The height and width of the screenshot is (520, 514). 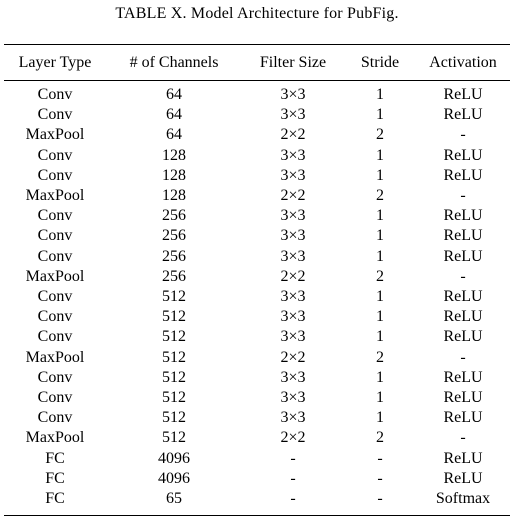 What do you see at coordinates (174, 196) in the screenshot?
I see `channels-cell: 128` at bounding box center [174, 196].